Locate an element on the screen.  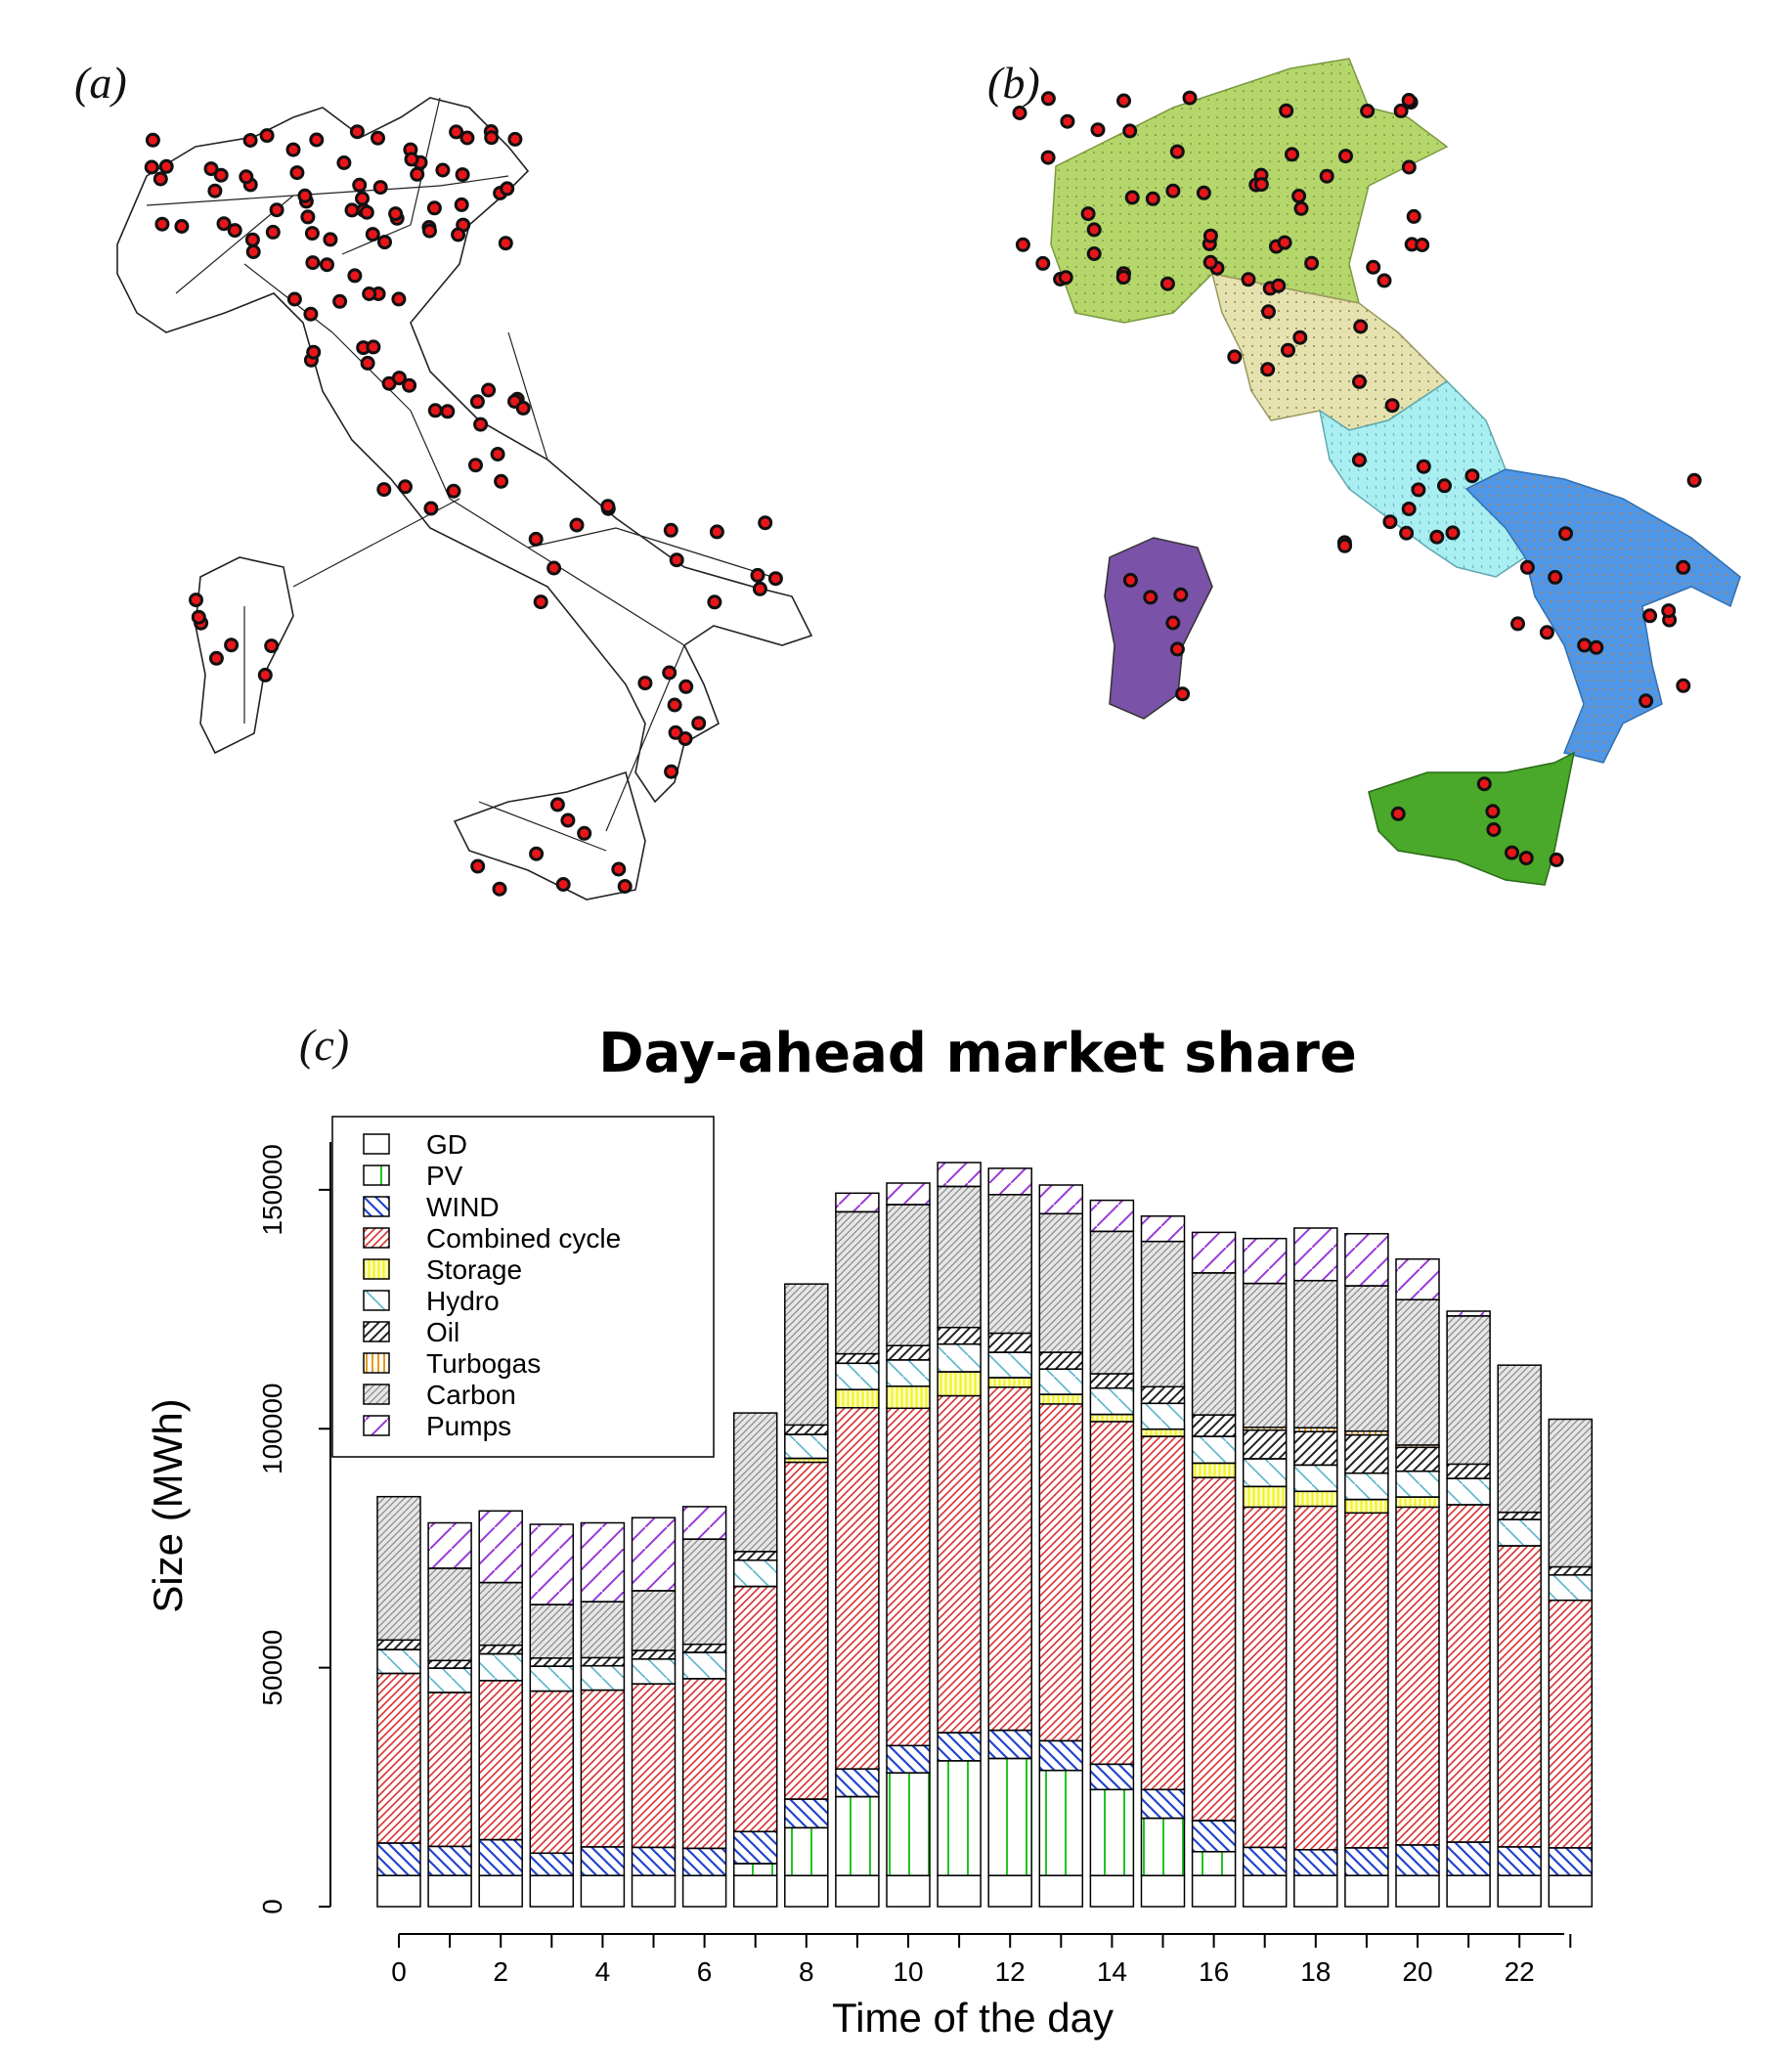
legend-swatch-oil is located at coordinates (376, 1331).